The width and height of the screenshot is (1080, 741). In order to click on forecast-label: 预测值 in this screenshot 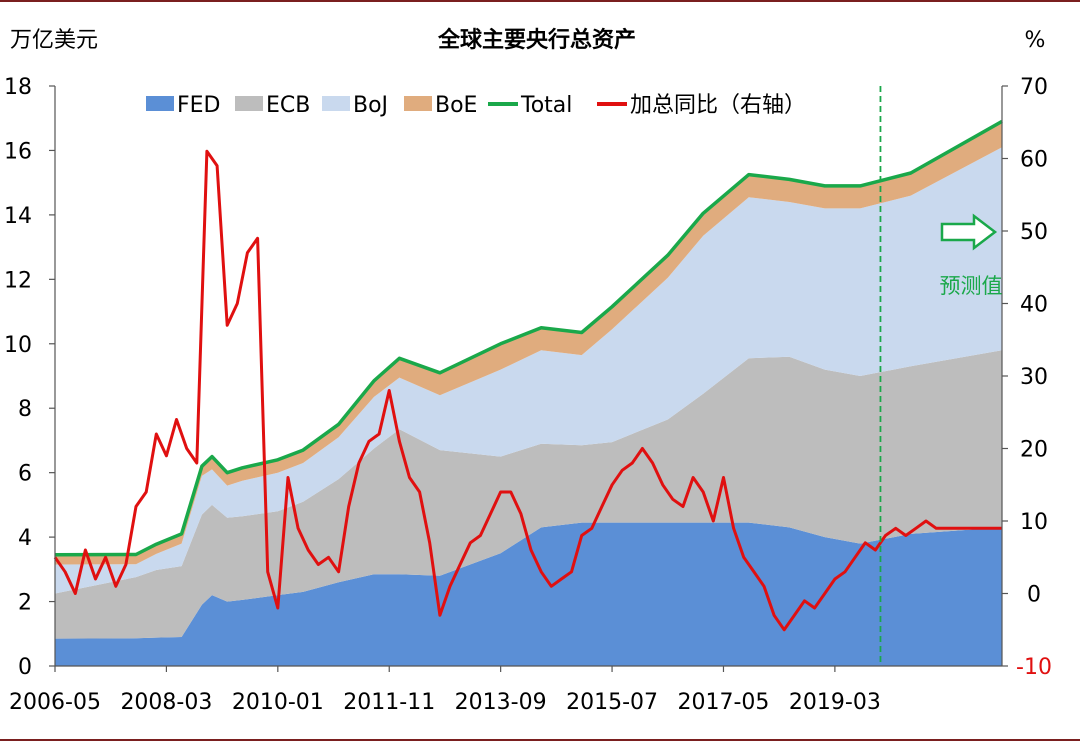, I will do `click(971, 286)`.